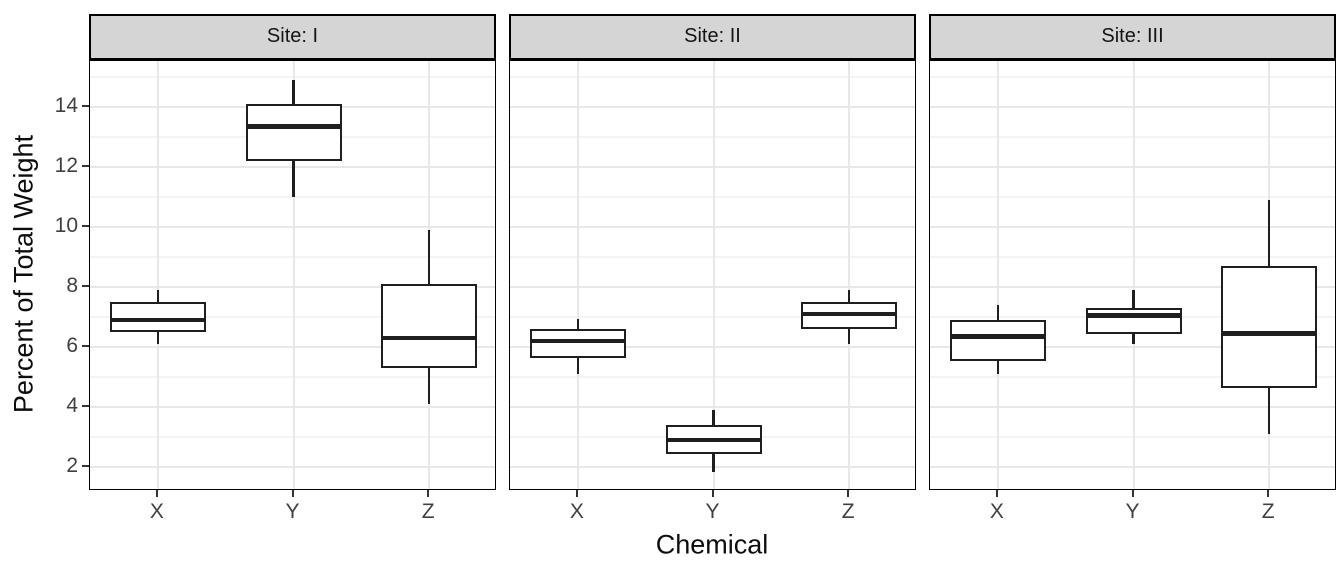 The height and width of the screenshot is (576, 1344). What do you see at coordinates (72, 405) in the screenshot?
I see `y-tick-label: 4` at bounding box center [72, 405].